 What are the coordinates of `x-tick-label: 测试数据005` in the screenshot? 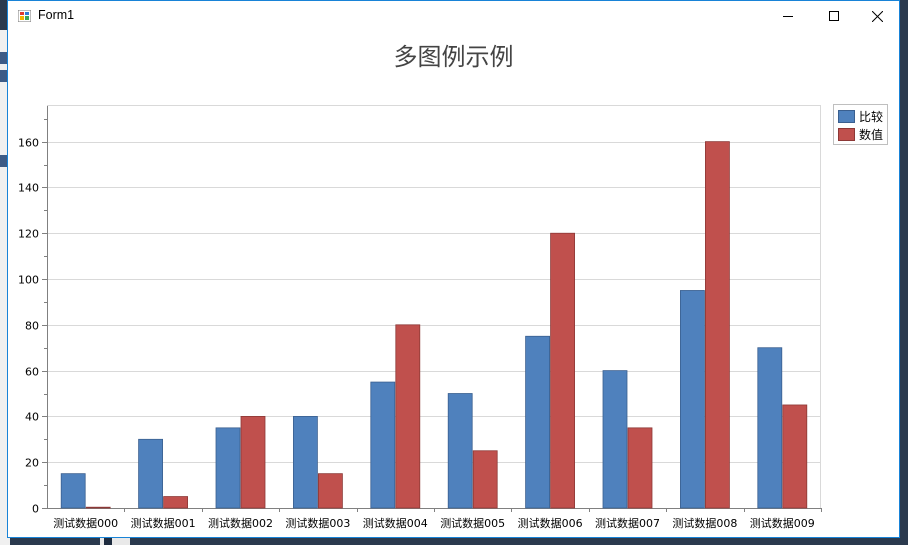 It's located at (472, 523).